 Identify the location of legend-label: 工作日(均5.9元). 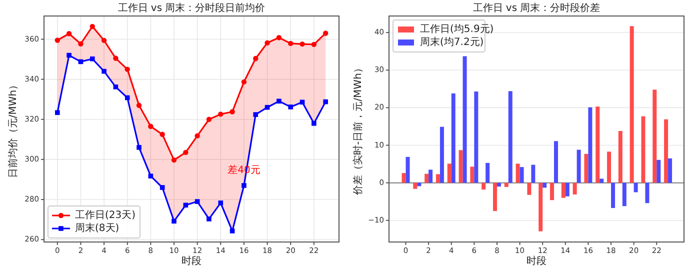
(457, 29).